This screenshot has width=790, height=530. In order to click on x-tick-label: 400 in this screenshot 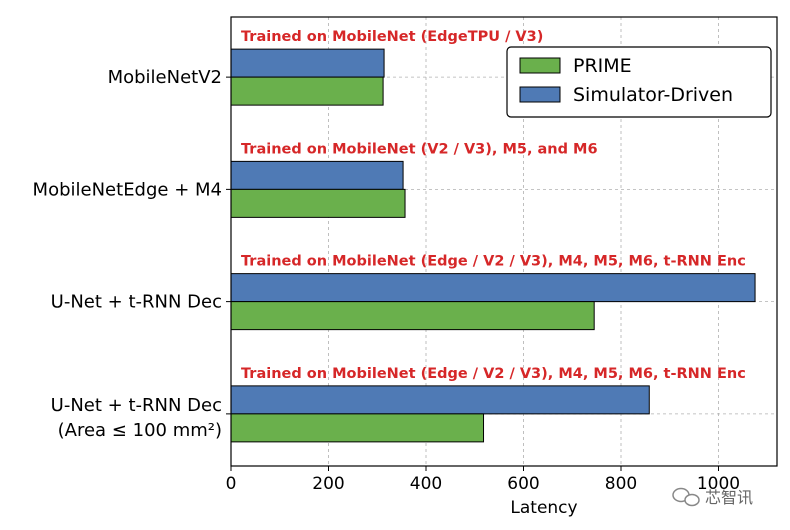, I will do `click(426, 484)`.